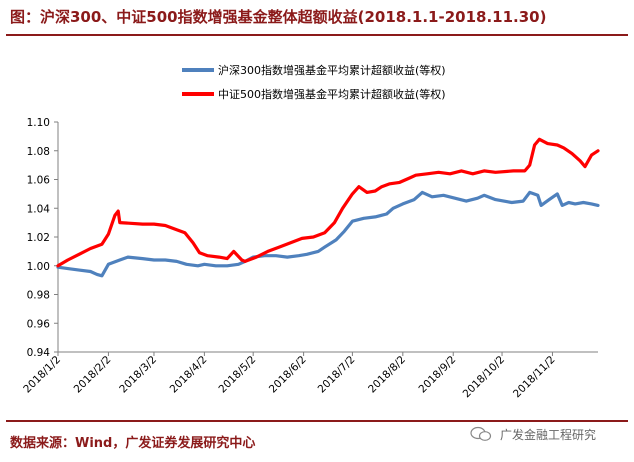 This screenshot has height=462, width=634. I want to click on y-tick-label: 1.02, so click(38, 238).